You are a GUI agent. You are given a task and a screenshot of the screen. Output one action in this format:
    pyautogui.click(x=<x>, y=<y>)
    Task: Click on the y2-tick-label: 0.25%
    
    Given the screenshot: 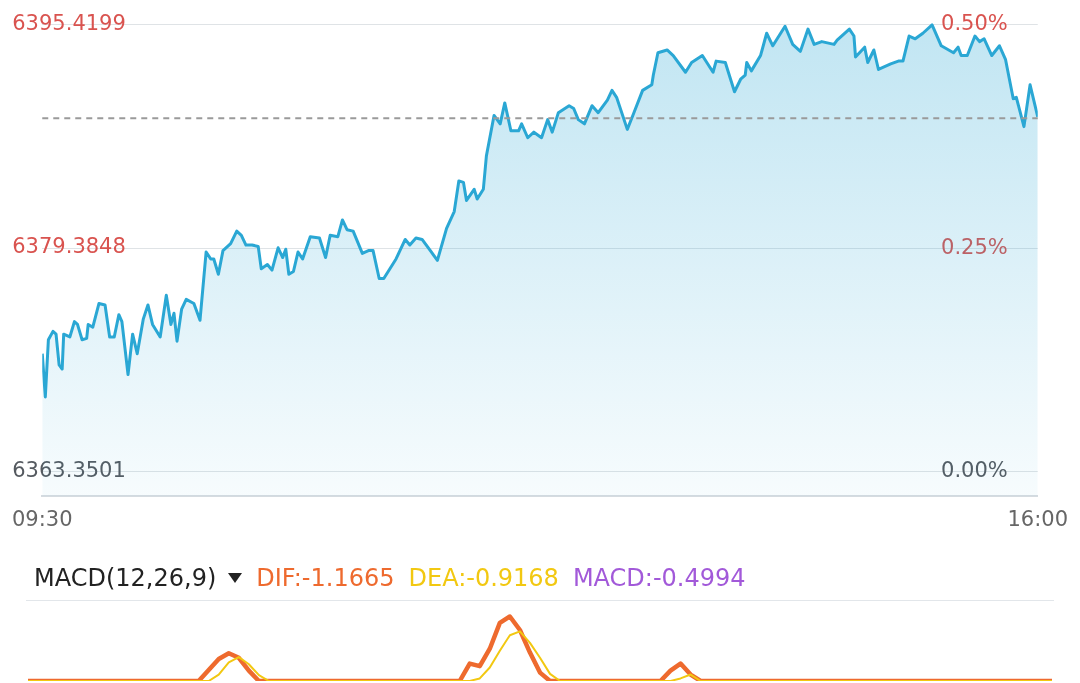 What is the action you would take?
    pyautogui.click(x=974, y=246)
    